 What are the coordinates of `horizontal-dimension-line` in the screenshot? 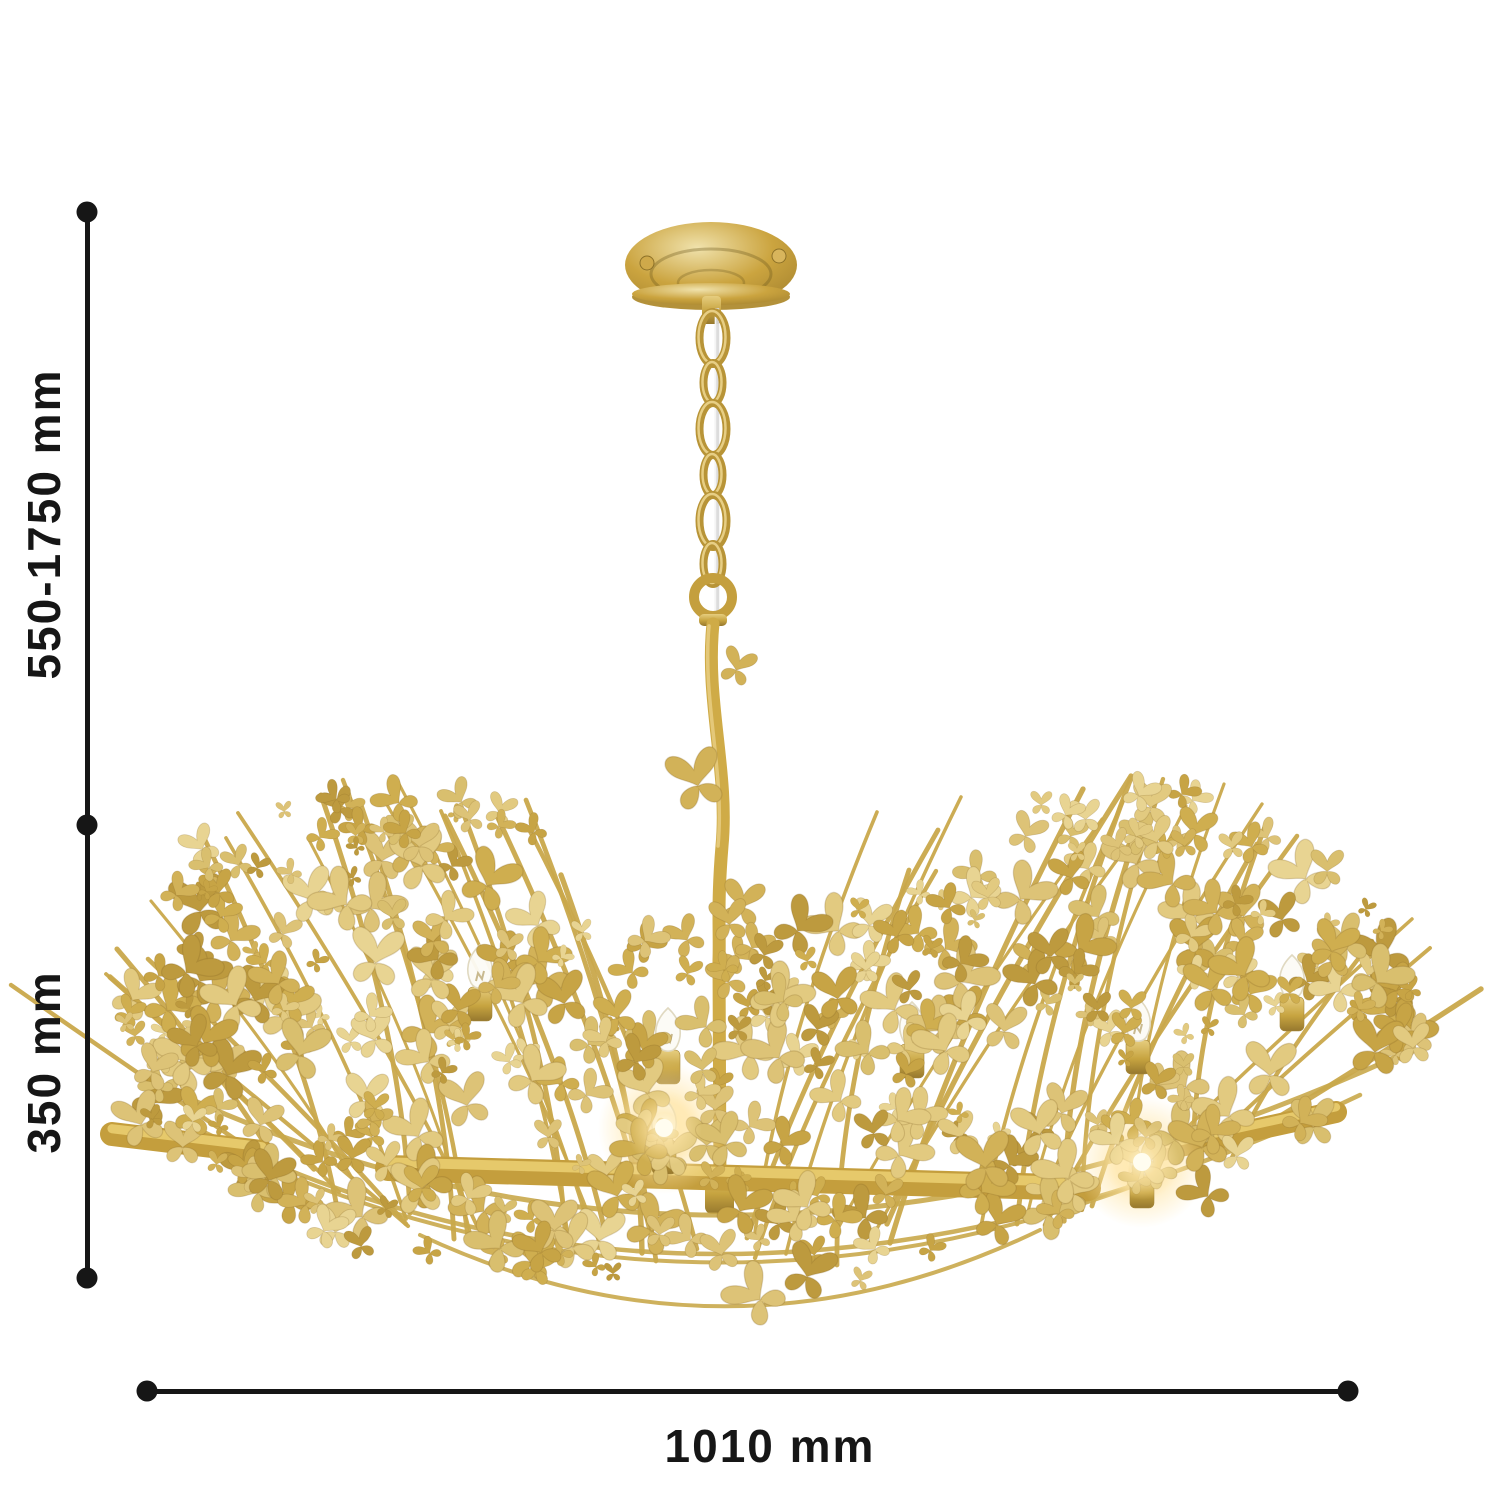 It's located at (747, 1391).